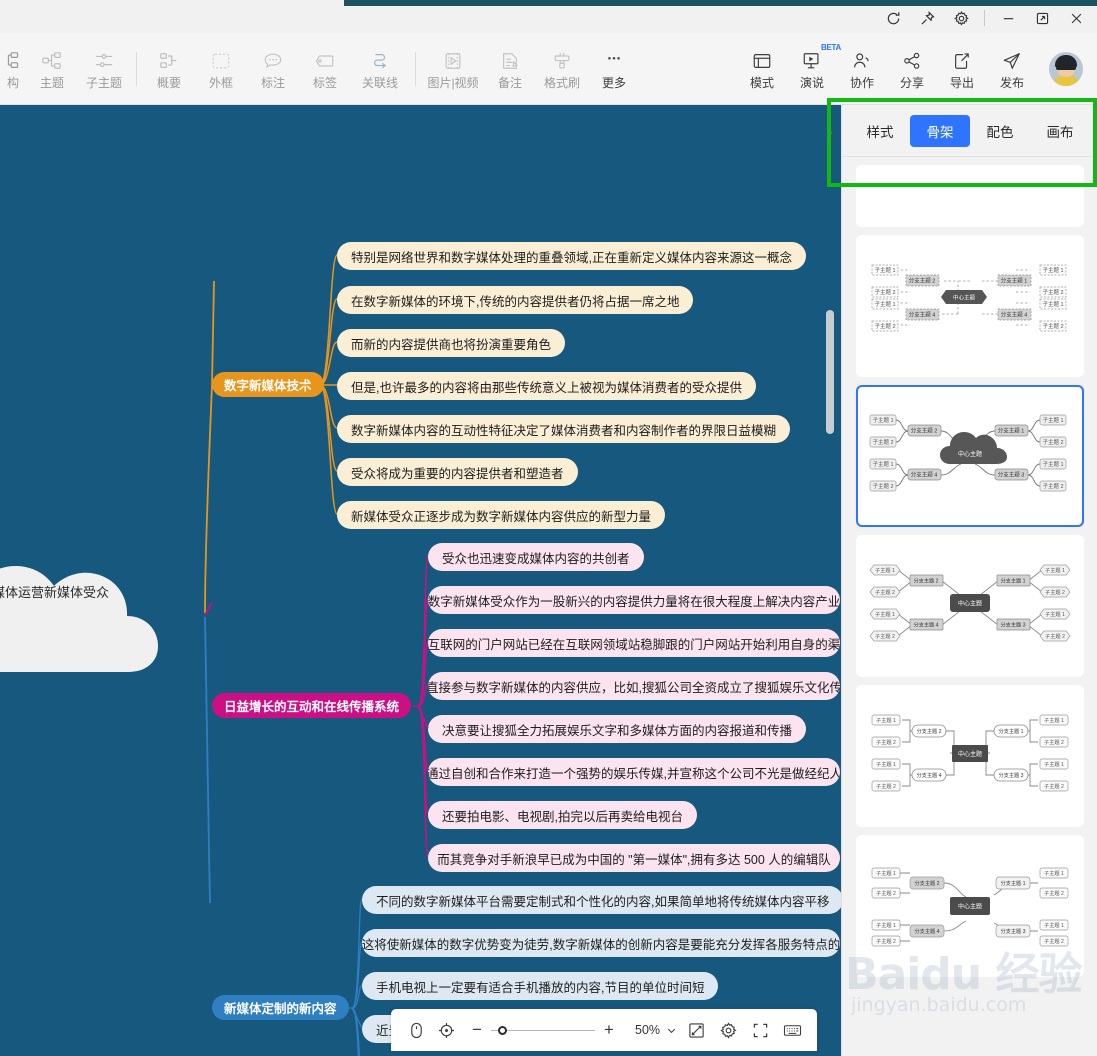  I want to click on publish-icon, so click(1012, 61).